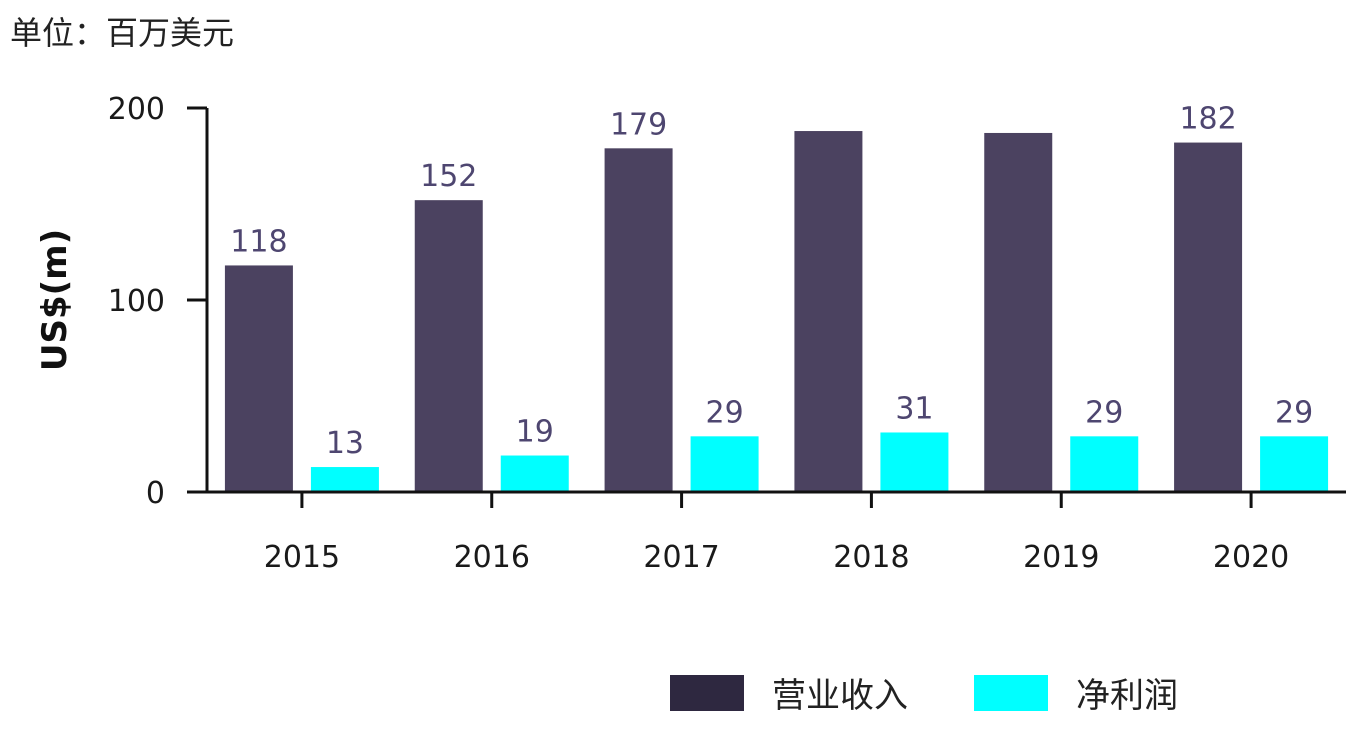 This screenshot has width=1360, height=741. Describe the element at coordinates (724, 412) in the screenshot. I see `profit-data-label-2017: 29` at that location.